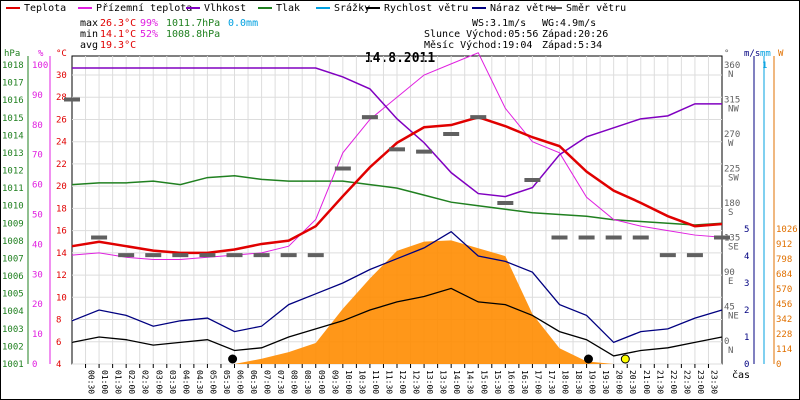  Describe the element at coordinates (13, 330) in the screenshot. I see `pressure-tick-label: 1003` at that location.